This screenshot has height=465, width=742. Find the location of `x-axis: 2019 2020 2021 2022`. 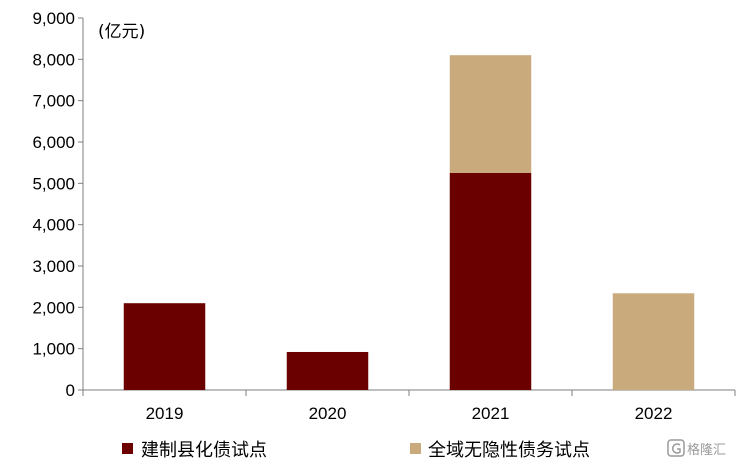

x-axis: 2019 2020 2021 2022 is located at coordinates (409, 406).